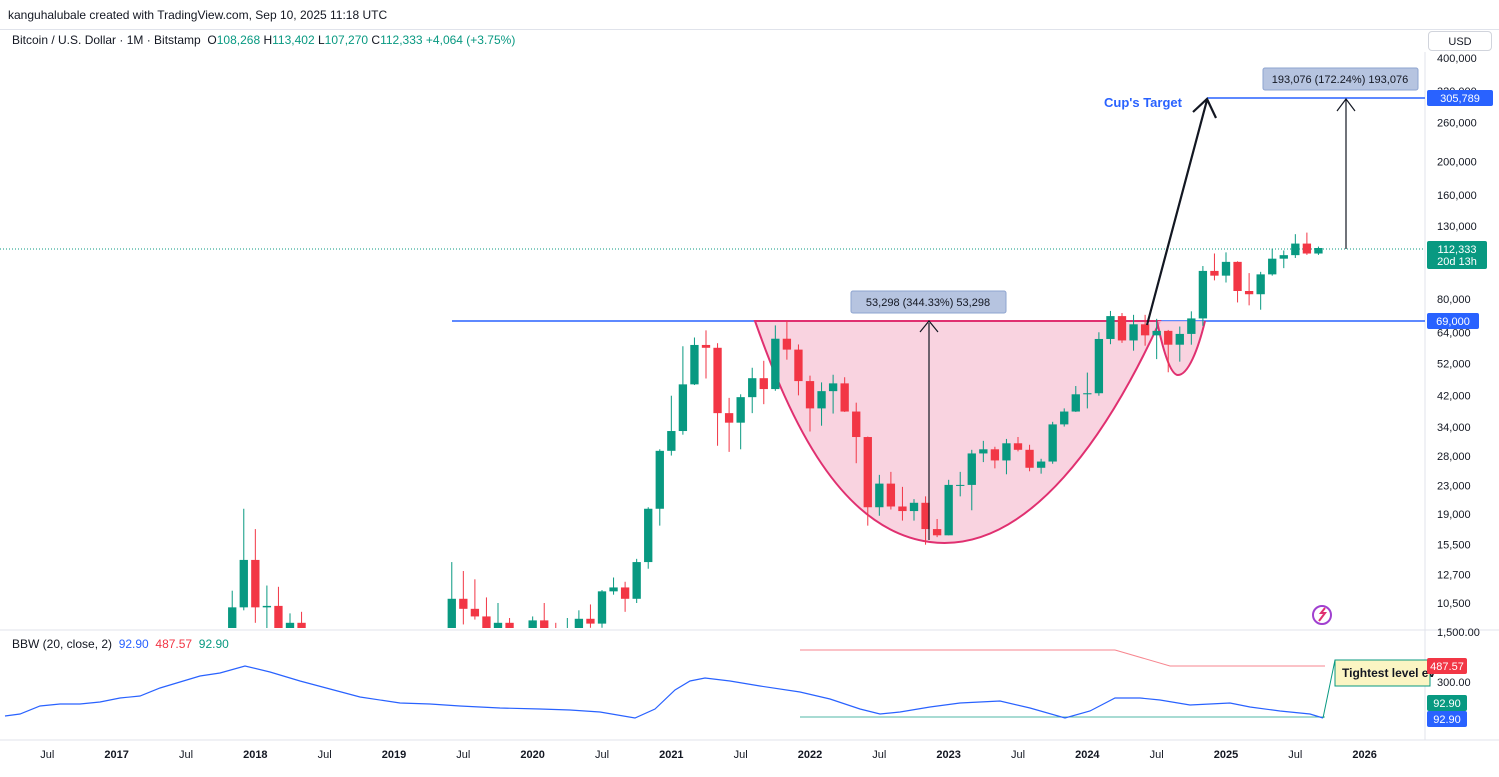 The width and height of the screenshot is (1499, 777). I want to click on currency-button: USD, so click(1460, 41).